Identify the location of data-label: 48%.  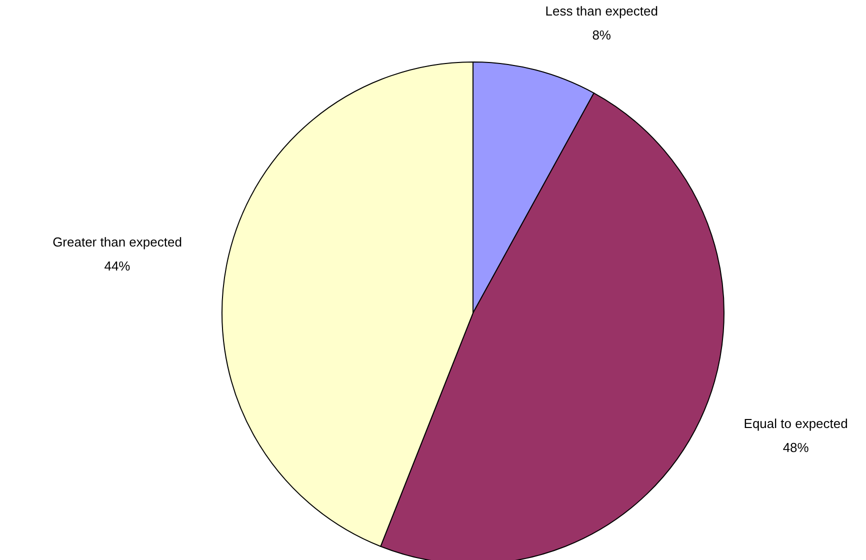
(796, 448).